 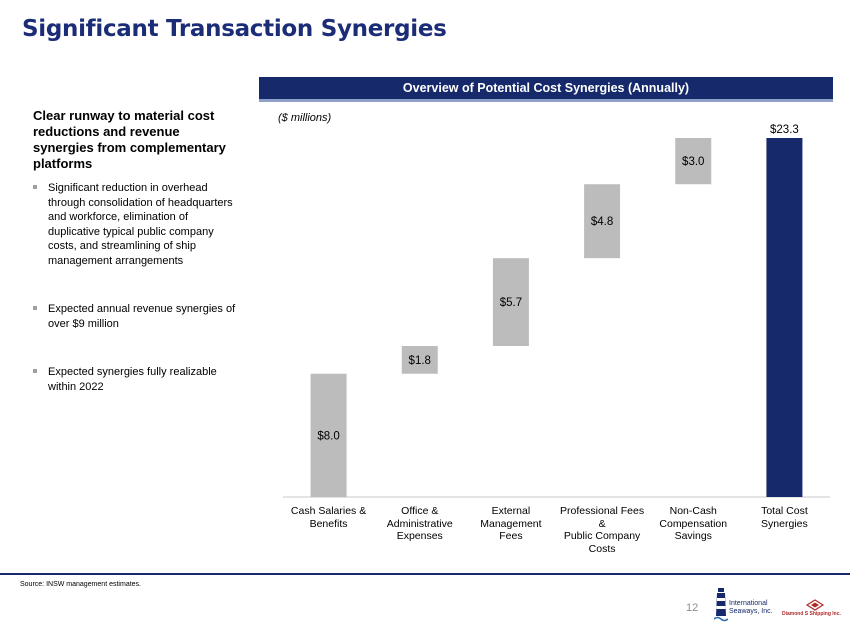 I want to click on category-label: Professional Fees & Public Company Costs, so click(x=602, y=530).